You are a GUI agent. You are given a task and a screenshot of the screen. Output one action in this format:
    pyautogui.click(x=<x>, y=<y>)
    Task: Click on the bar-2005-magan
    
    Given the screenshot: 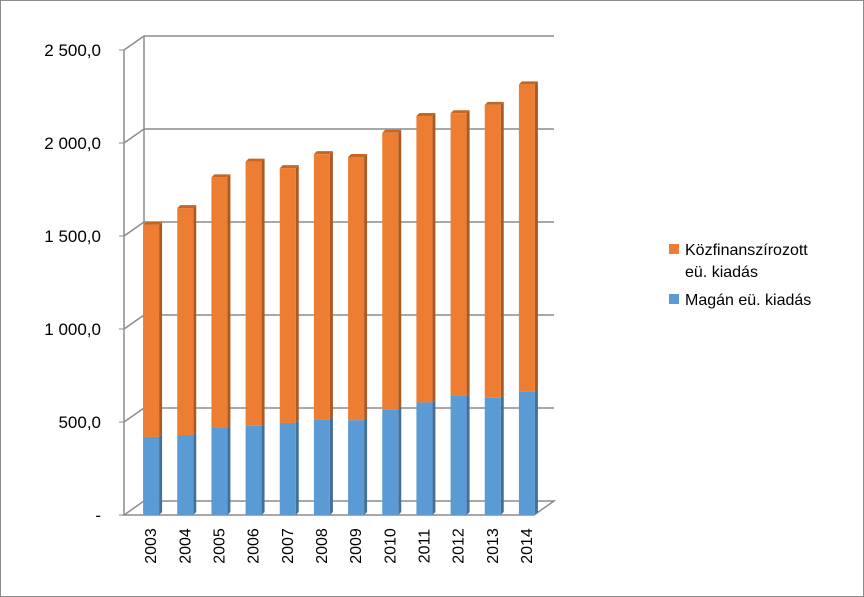 What is the action you would take?
    pyautogui.click(x=221, y=469)
    